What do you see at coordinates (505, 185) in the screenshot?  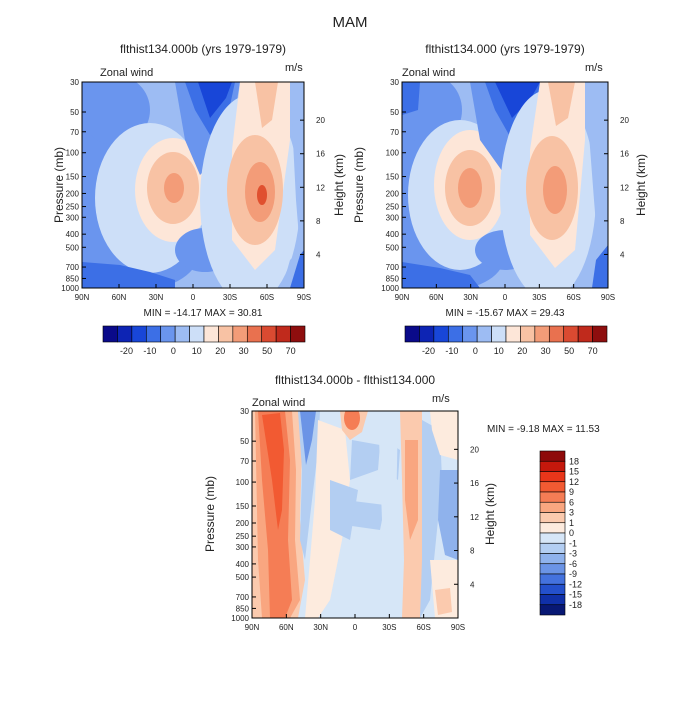 I see `panel-2-field` at bounding box center [505, 185].